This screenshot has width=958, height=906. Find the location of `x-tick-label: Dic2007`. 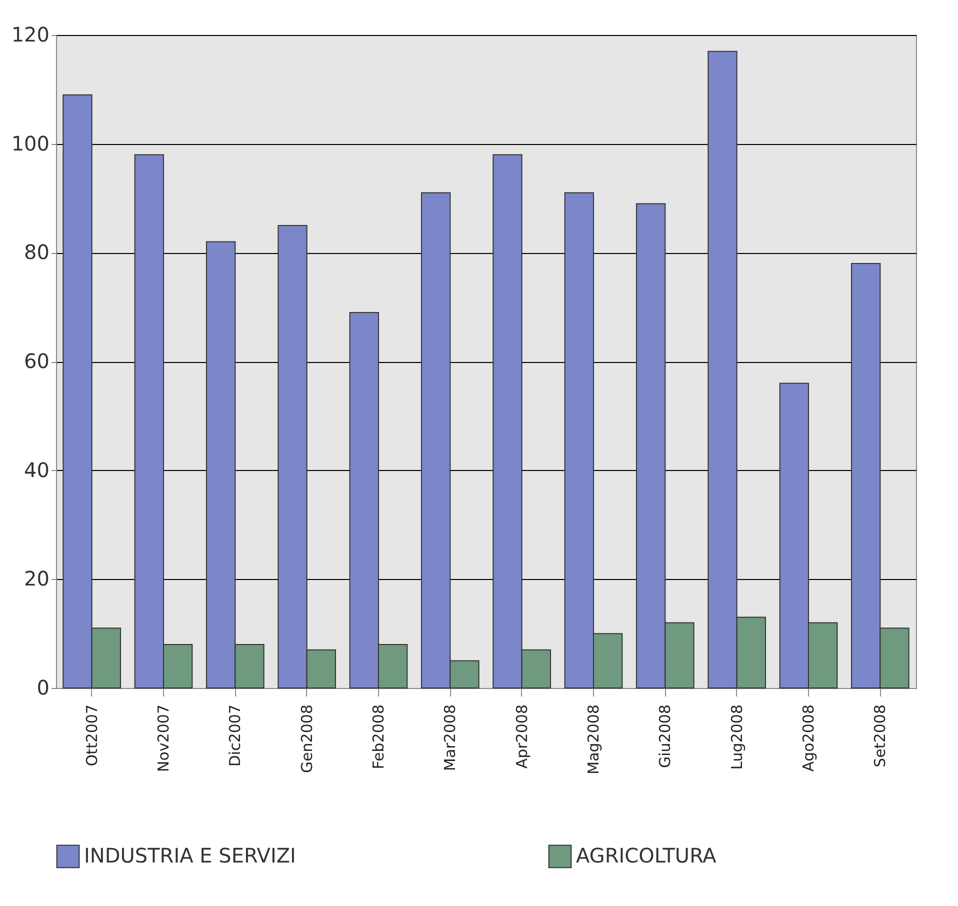

x-tick-label: Dic2007 is located at coordinates (235, 735).